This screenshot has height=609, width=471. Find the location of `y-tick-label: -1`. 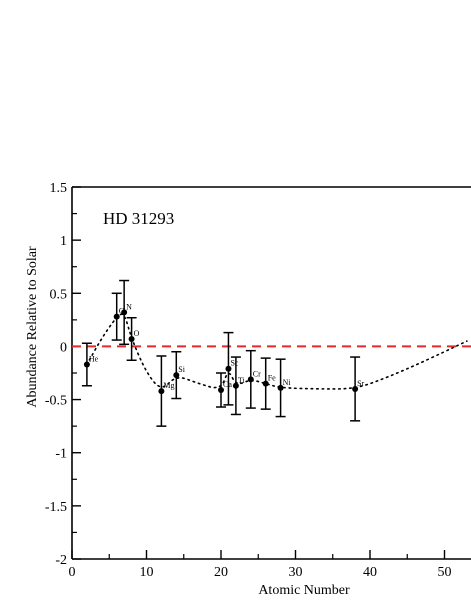

y-tick-label: -1 is located at coordinates (61, 454).